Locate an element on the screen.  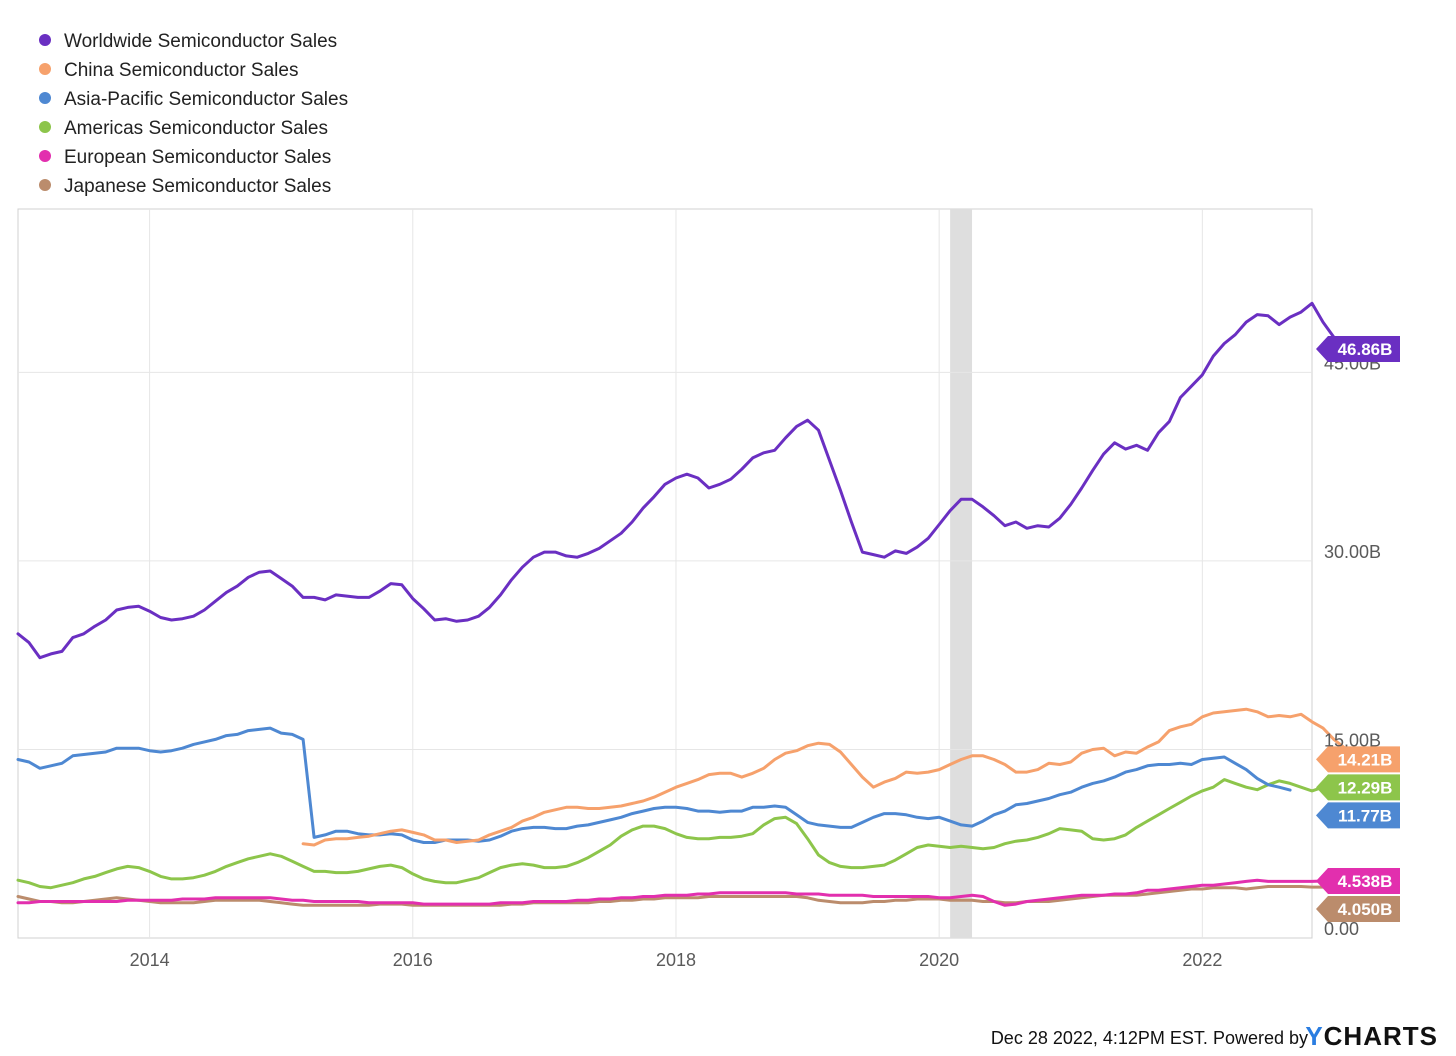
badge-value: 14.21B is located at coordinates (1365, 759).